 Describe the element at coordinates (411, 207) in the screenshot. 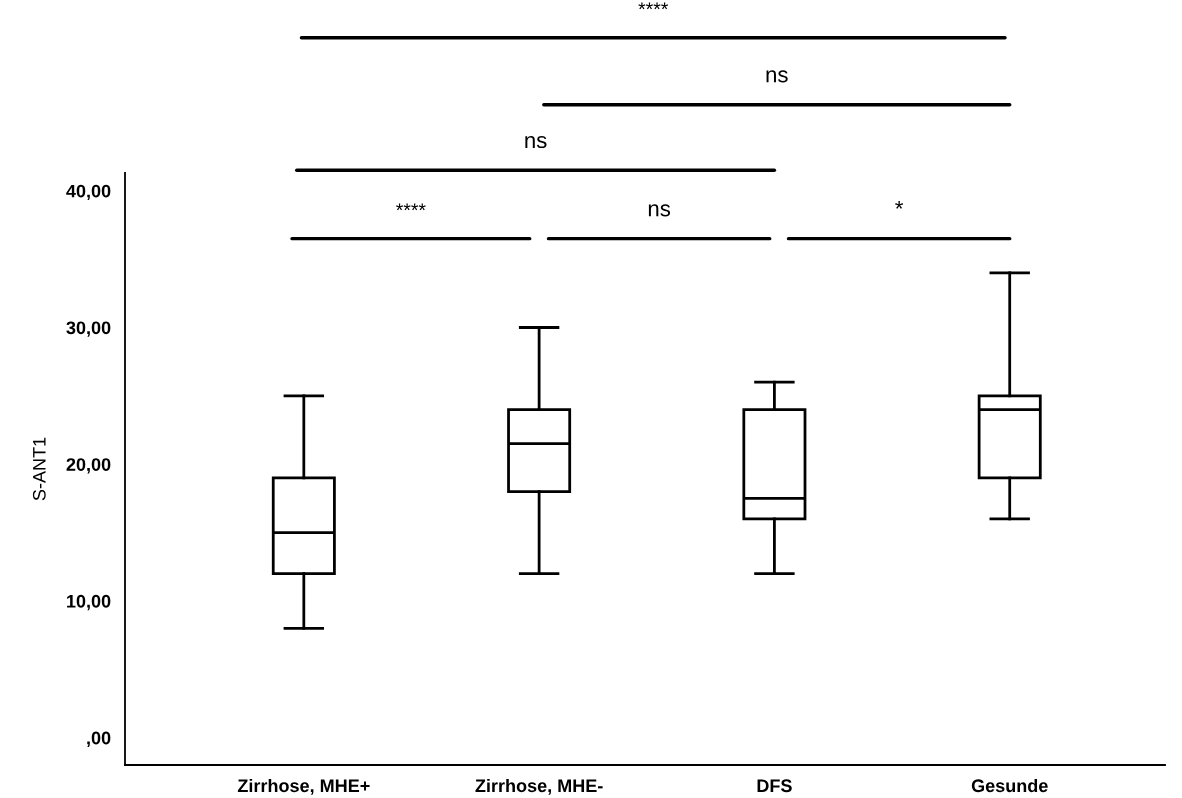

I see `annotation: ****` at that location.